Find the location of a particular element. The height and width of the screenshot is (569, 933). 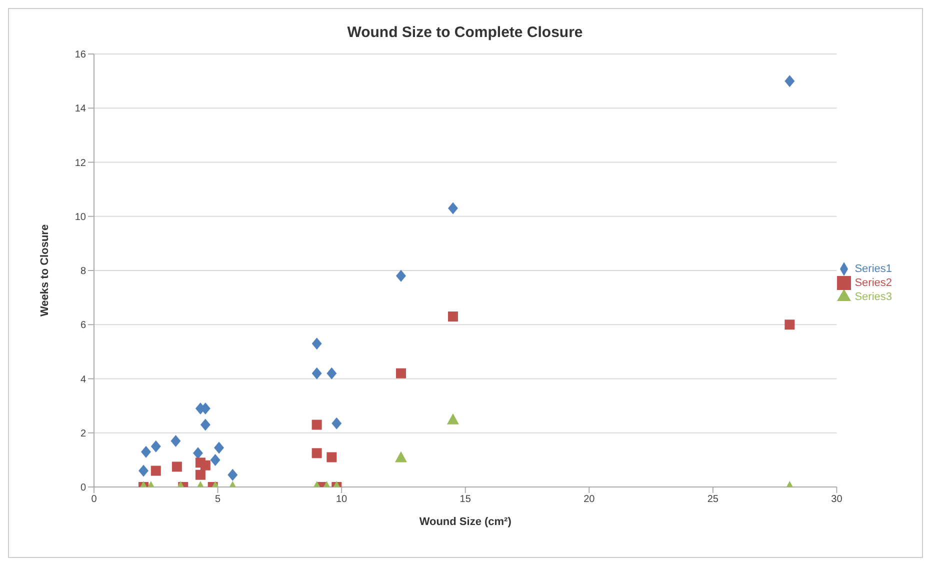

y-tick-label: 8 is located at coordinates (83, 272).